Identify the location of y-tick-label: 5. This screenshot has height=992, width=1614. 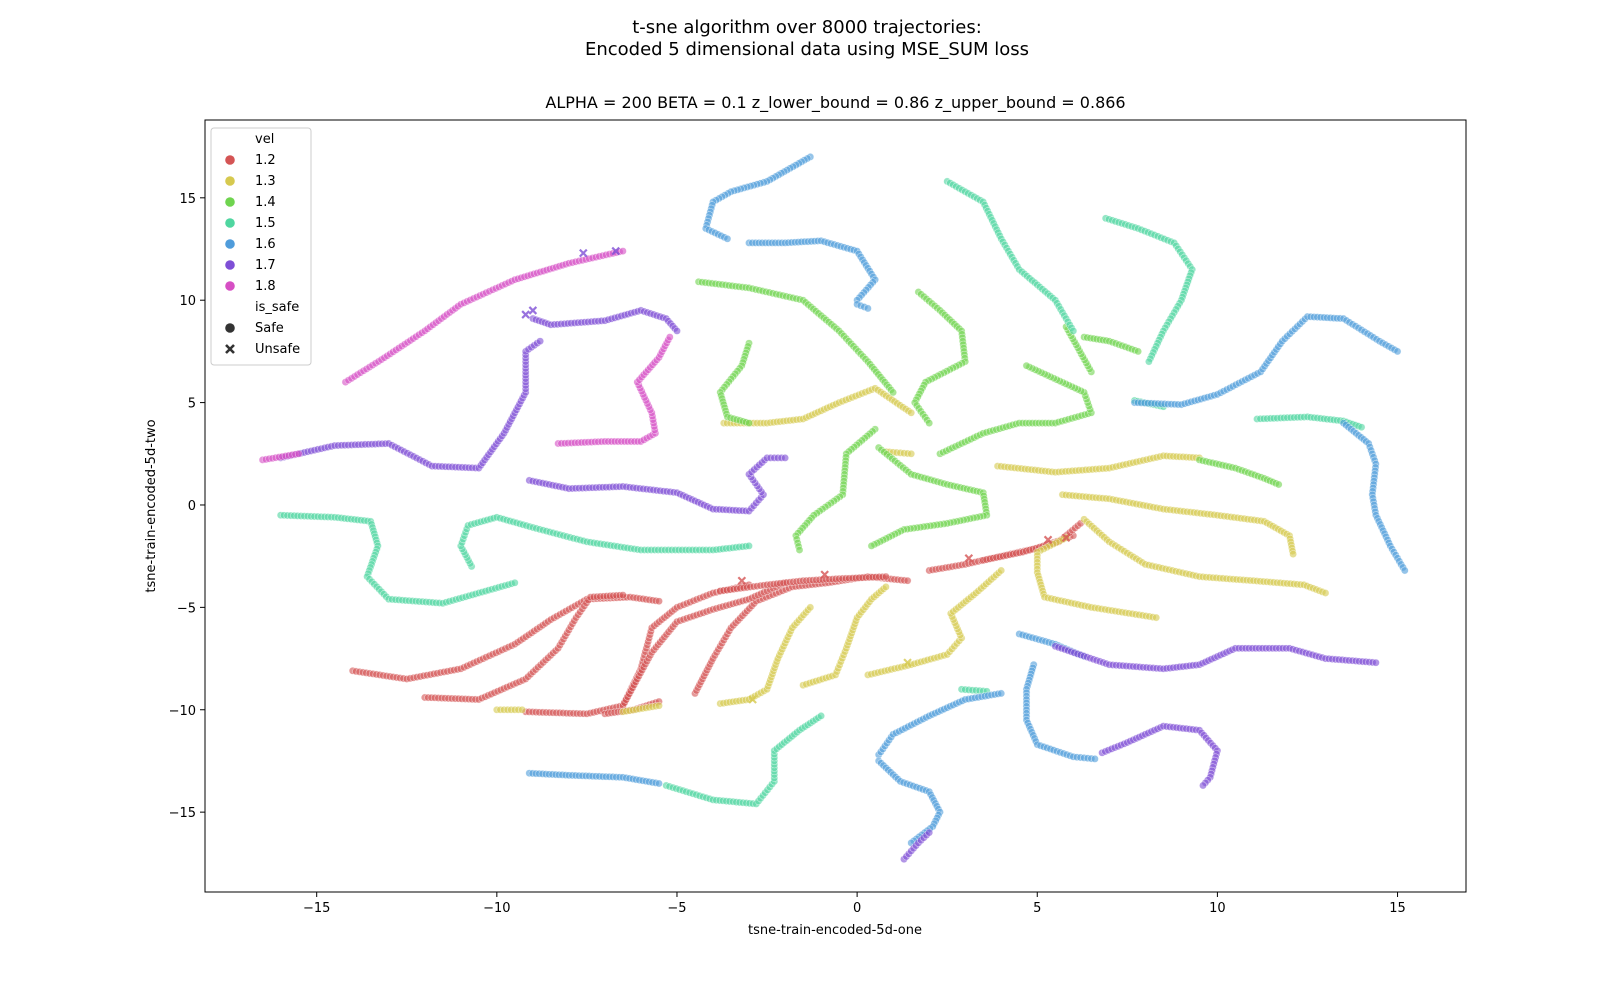
(192, 404).